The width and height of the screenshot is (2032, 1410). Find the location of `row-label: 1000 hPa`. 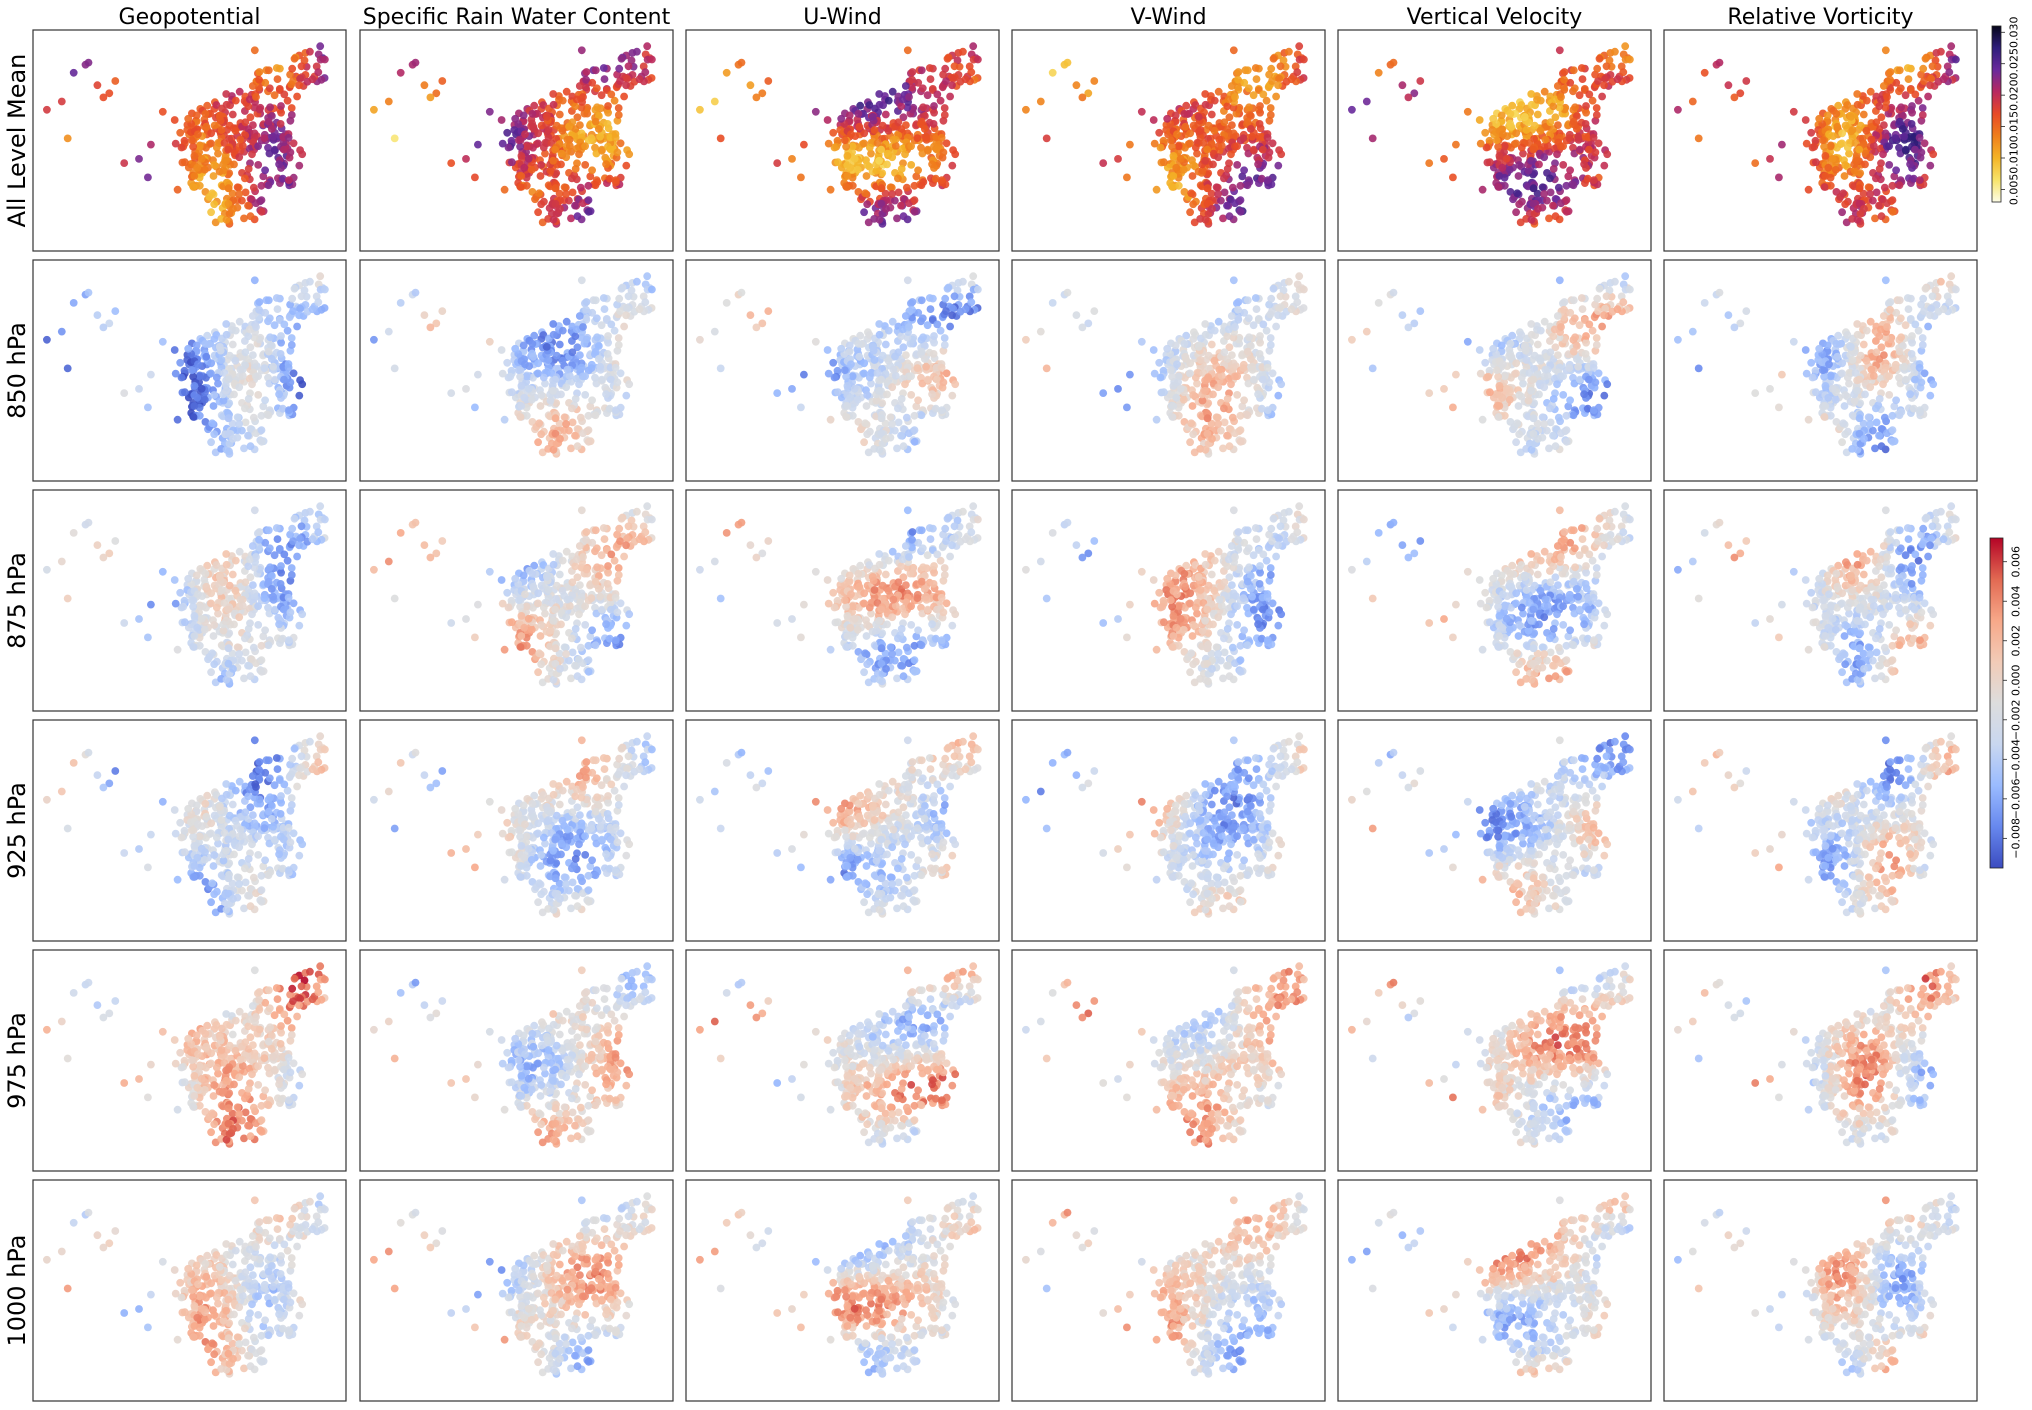

row-label: 1000 hPa is located at coordinates (17, 1290).